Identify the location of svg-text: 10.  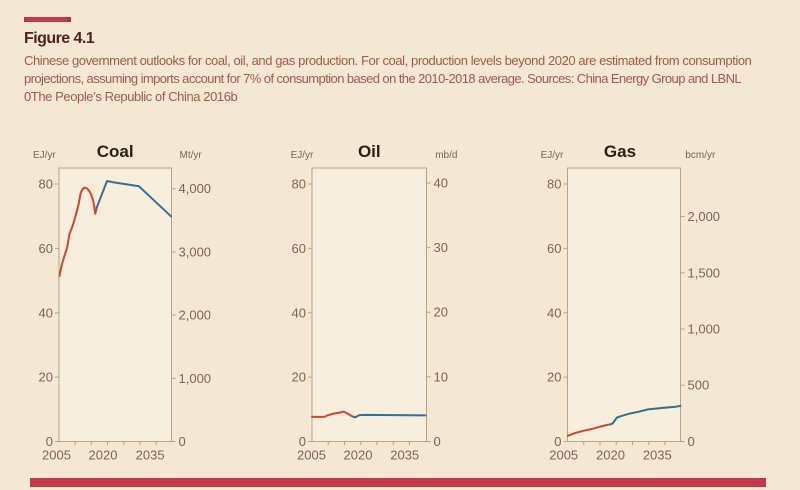
(441, 376).